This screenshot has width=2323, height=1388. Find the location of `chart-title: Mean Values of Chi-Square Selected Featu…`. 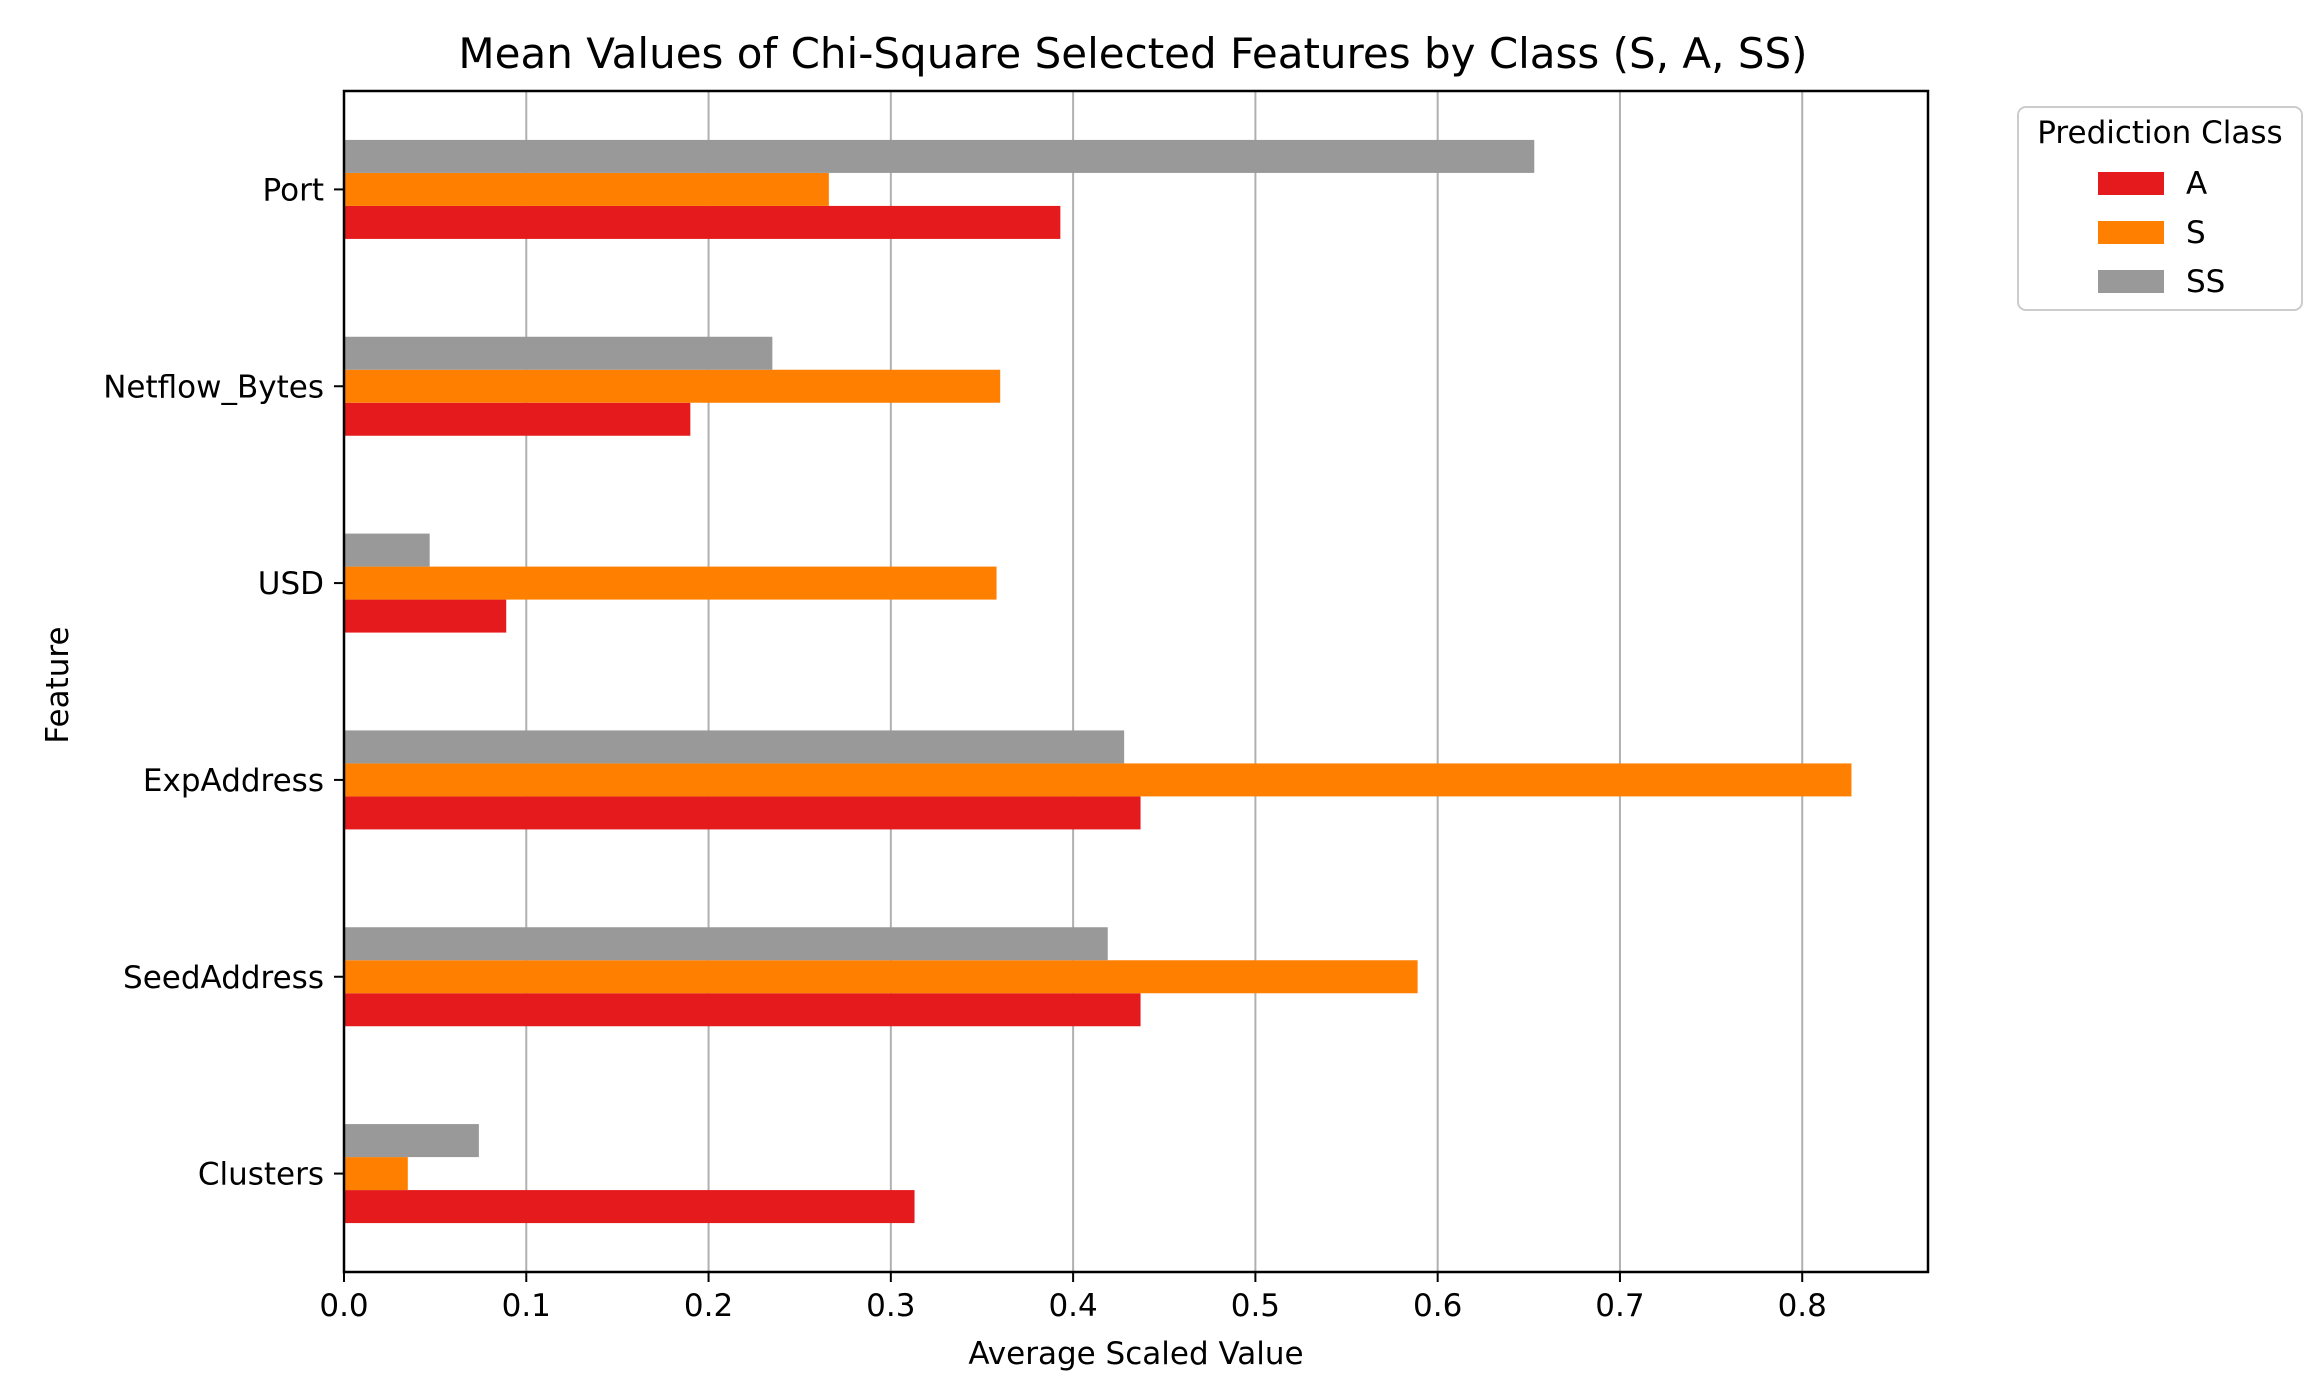

chart-title: Mean Values of Chi-Square Selected Featu… is located at coordinates (1132, 53).